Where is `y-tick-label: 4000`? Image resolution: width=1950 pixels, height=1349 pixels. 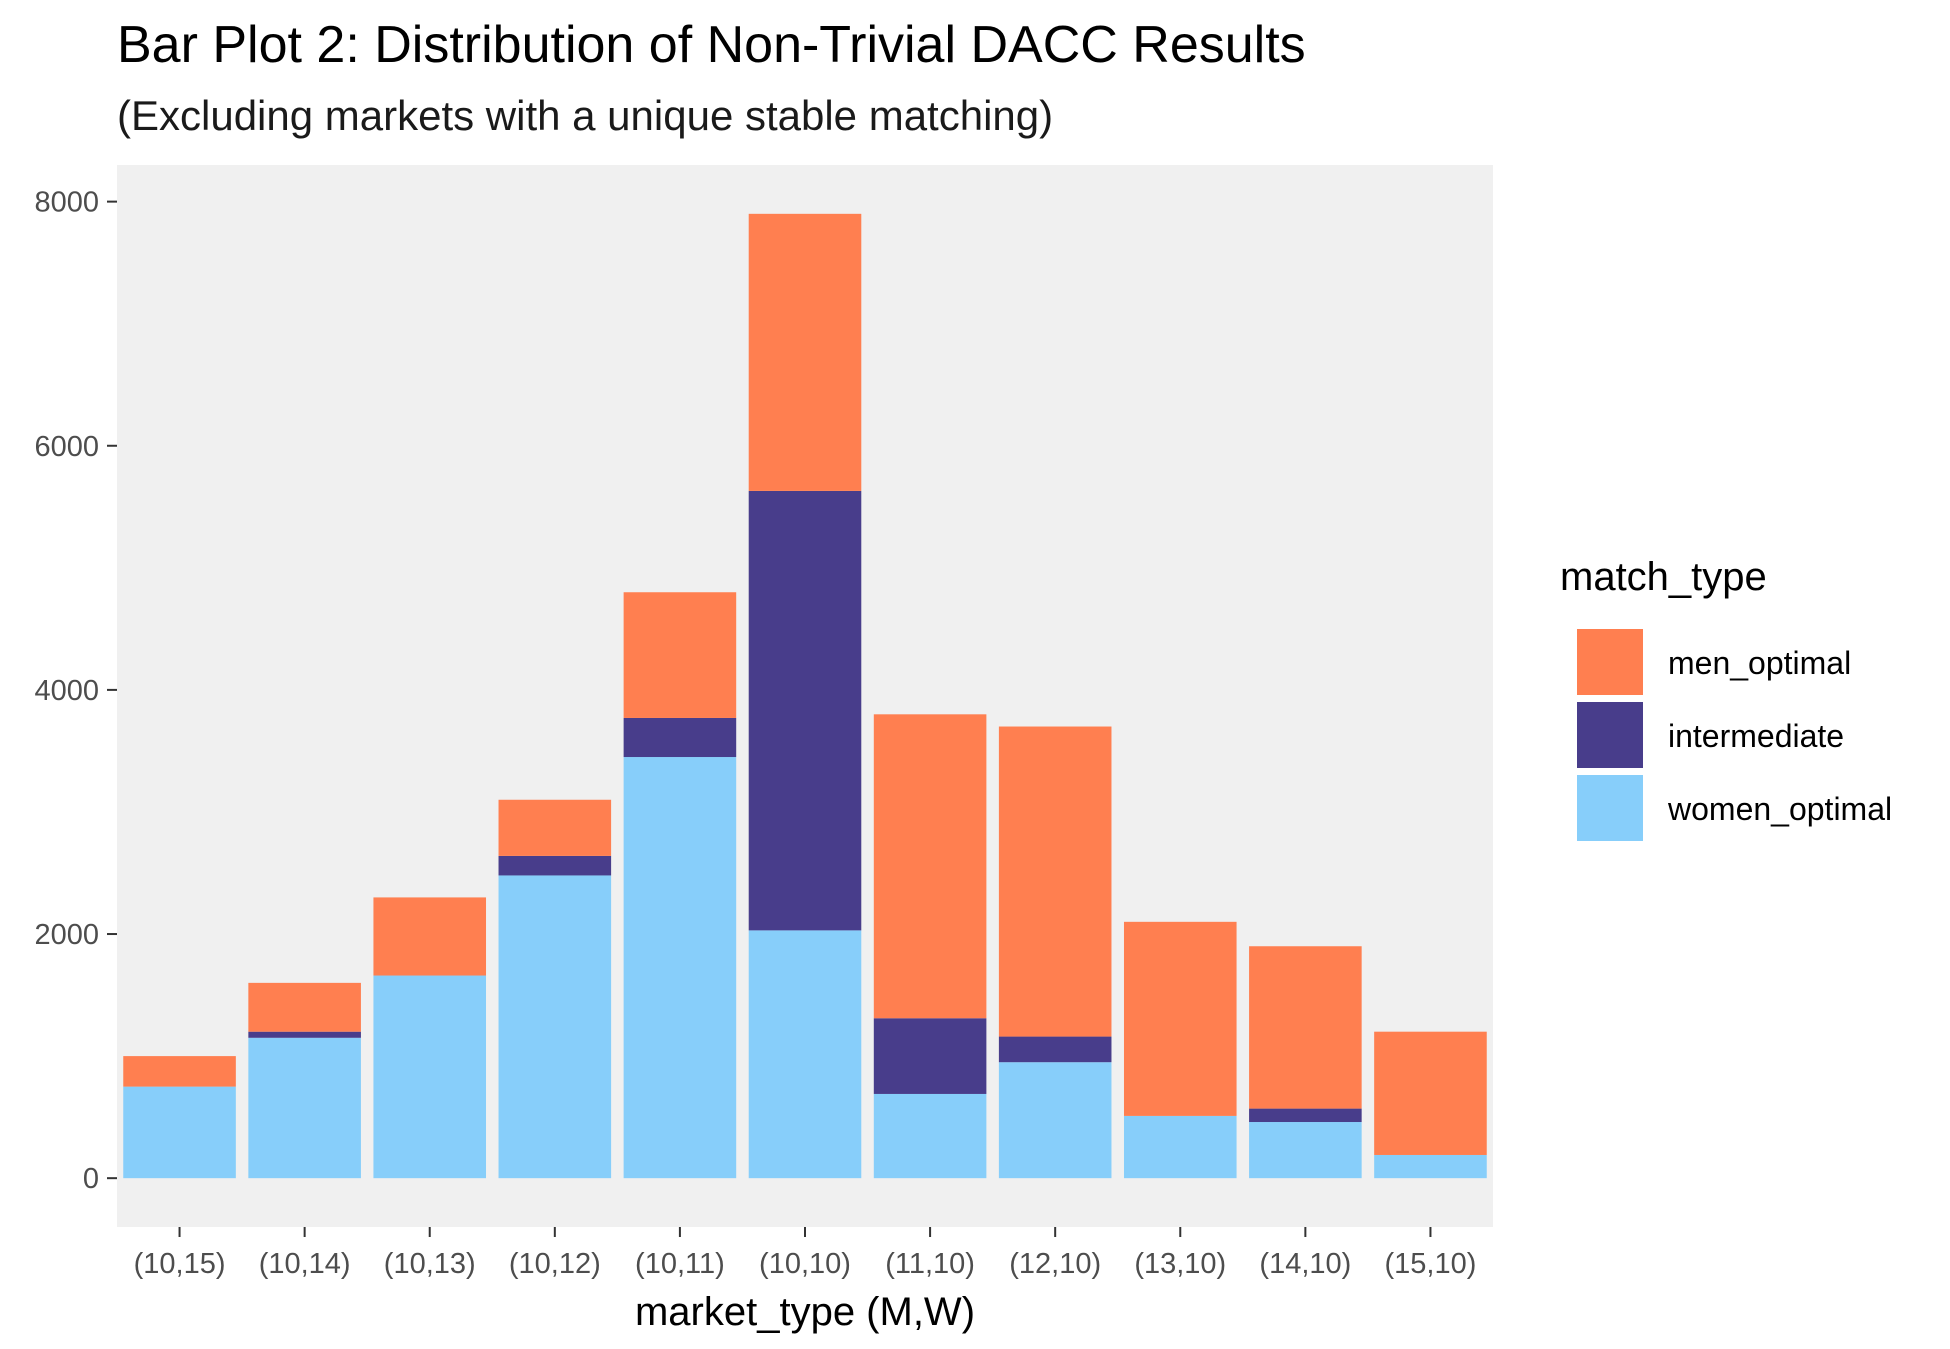
y-tick-label: 4000 is located at coordinates (66, 691).